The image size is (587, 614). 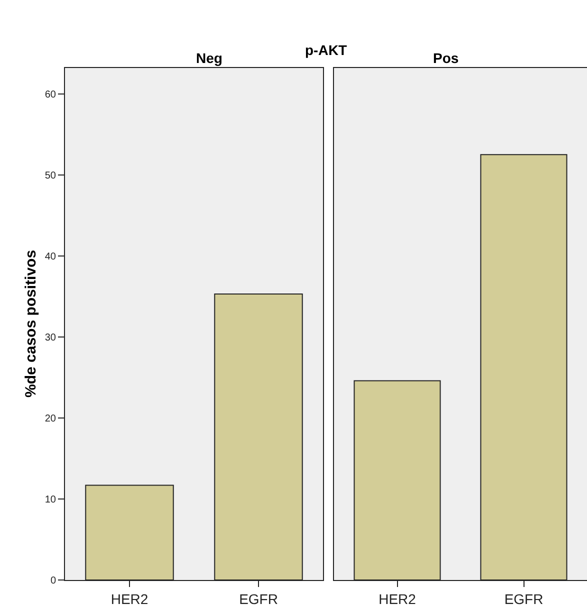 What do you see at coordinates (50, 418) in the screenshot?
I see `y-tick-label: 20` at bounding box center [50, 418].